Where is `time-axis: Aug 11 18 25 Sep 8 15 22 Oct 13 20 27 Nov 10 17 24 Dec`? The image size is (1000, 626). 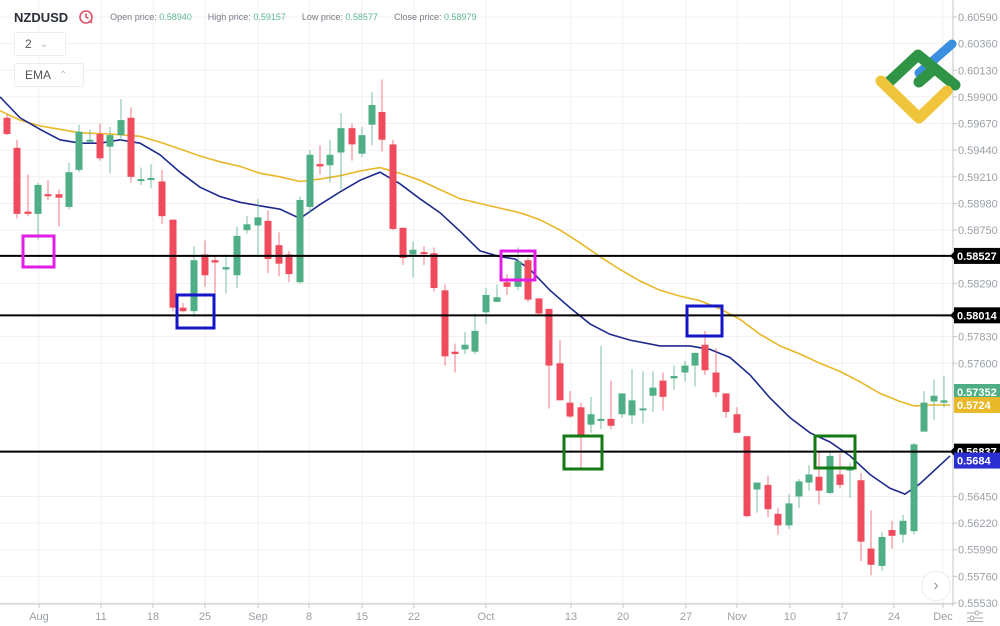 time-axis: Aug 11 18 25 Sep 8 15 22 Oct 13 20 27 Nov 10 17 24 Dec is located at coordinates (476, 613).